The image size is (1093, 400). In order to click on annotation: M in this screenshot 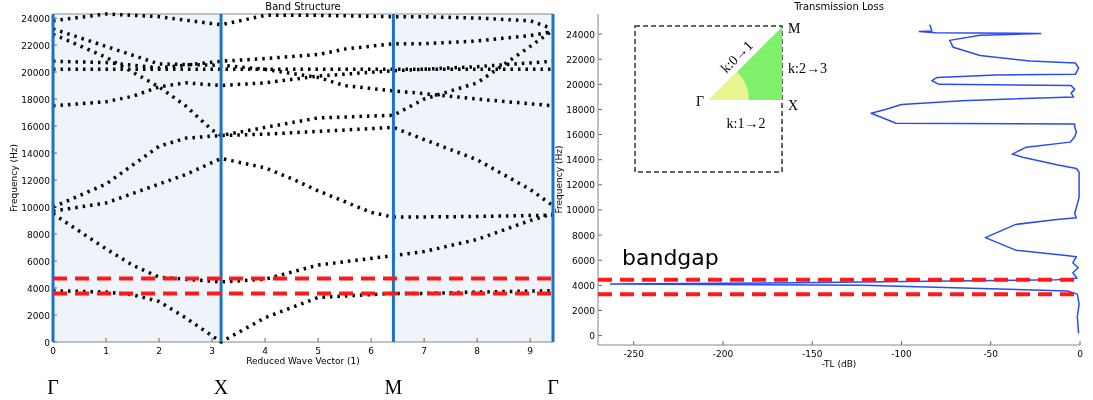, I will do `click(794, 28)`.